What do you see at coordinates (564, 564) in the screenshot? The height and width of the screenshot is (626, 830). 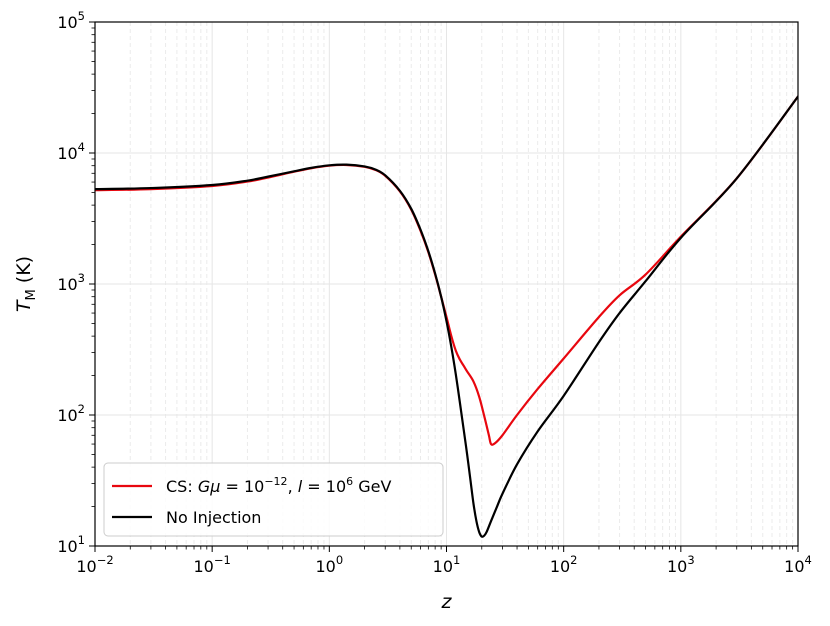 I see `x-tick-label: 10²` at bounding box center [564, 564].